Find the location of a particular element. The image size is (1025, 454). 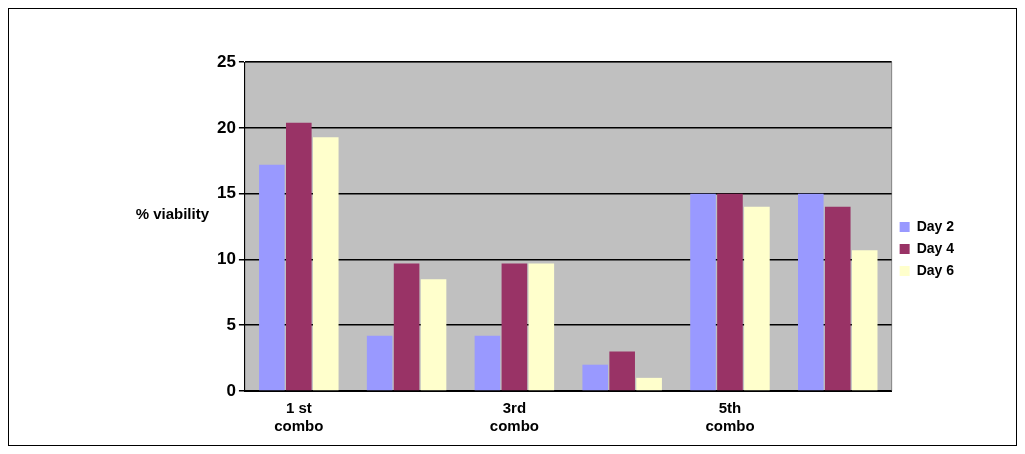

y-tick-label: 5 is located at coordinates (231, 324).